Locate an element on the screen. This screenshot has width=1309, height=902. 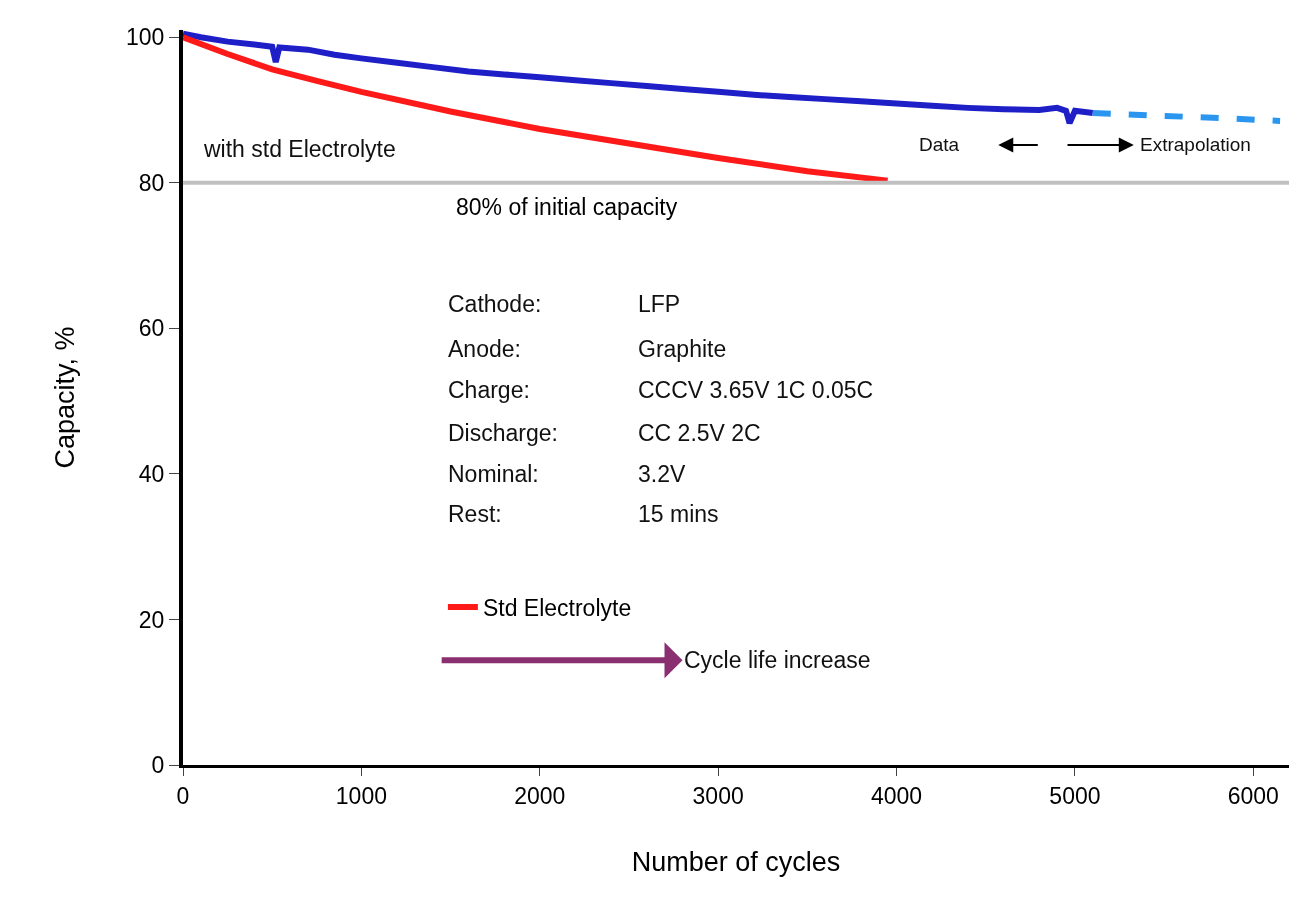
legend-label: Std Electrolyte is located at coordinates (557, 607).